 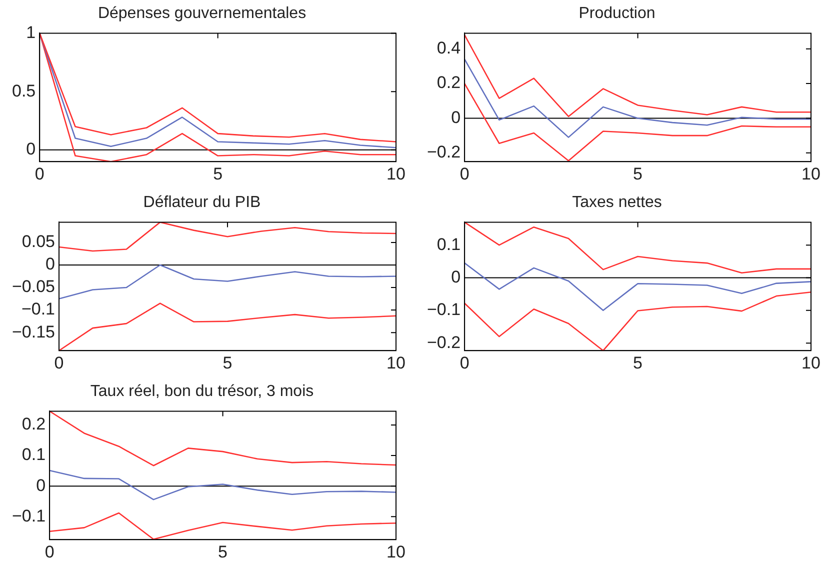 What do you see at coordinates (202, 13) in the screenshot?
I see `chart-title: Dépenses gouvernementales` at bounding box center [202, 13].